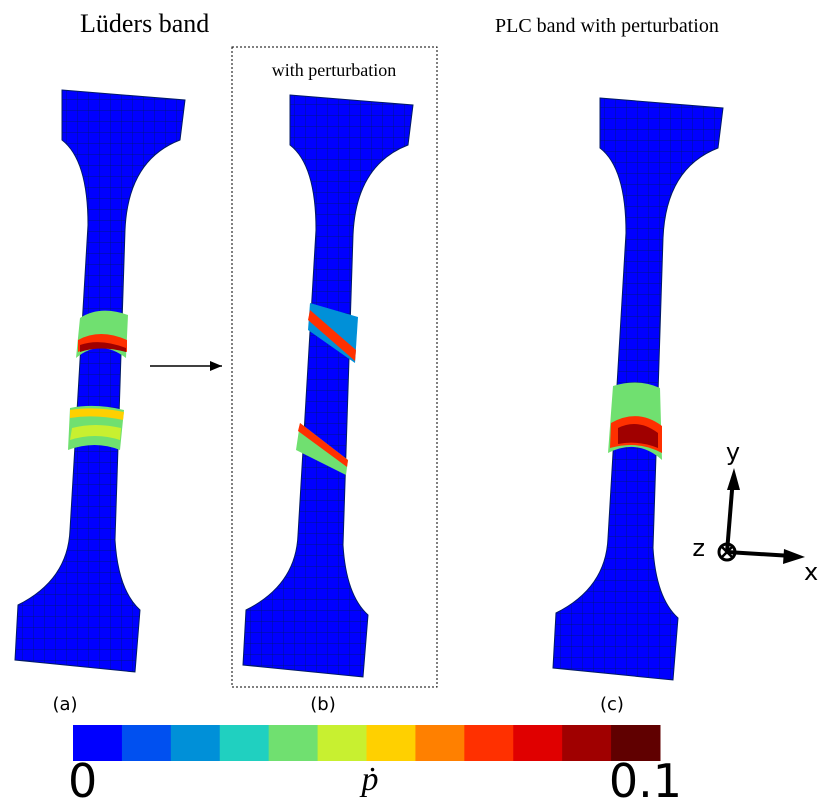  What do you see at coordinates (334, 70) in the screenshot?
I see `box-title: with perturbation` at bounding box center [334, 70].